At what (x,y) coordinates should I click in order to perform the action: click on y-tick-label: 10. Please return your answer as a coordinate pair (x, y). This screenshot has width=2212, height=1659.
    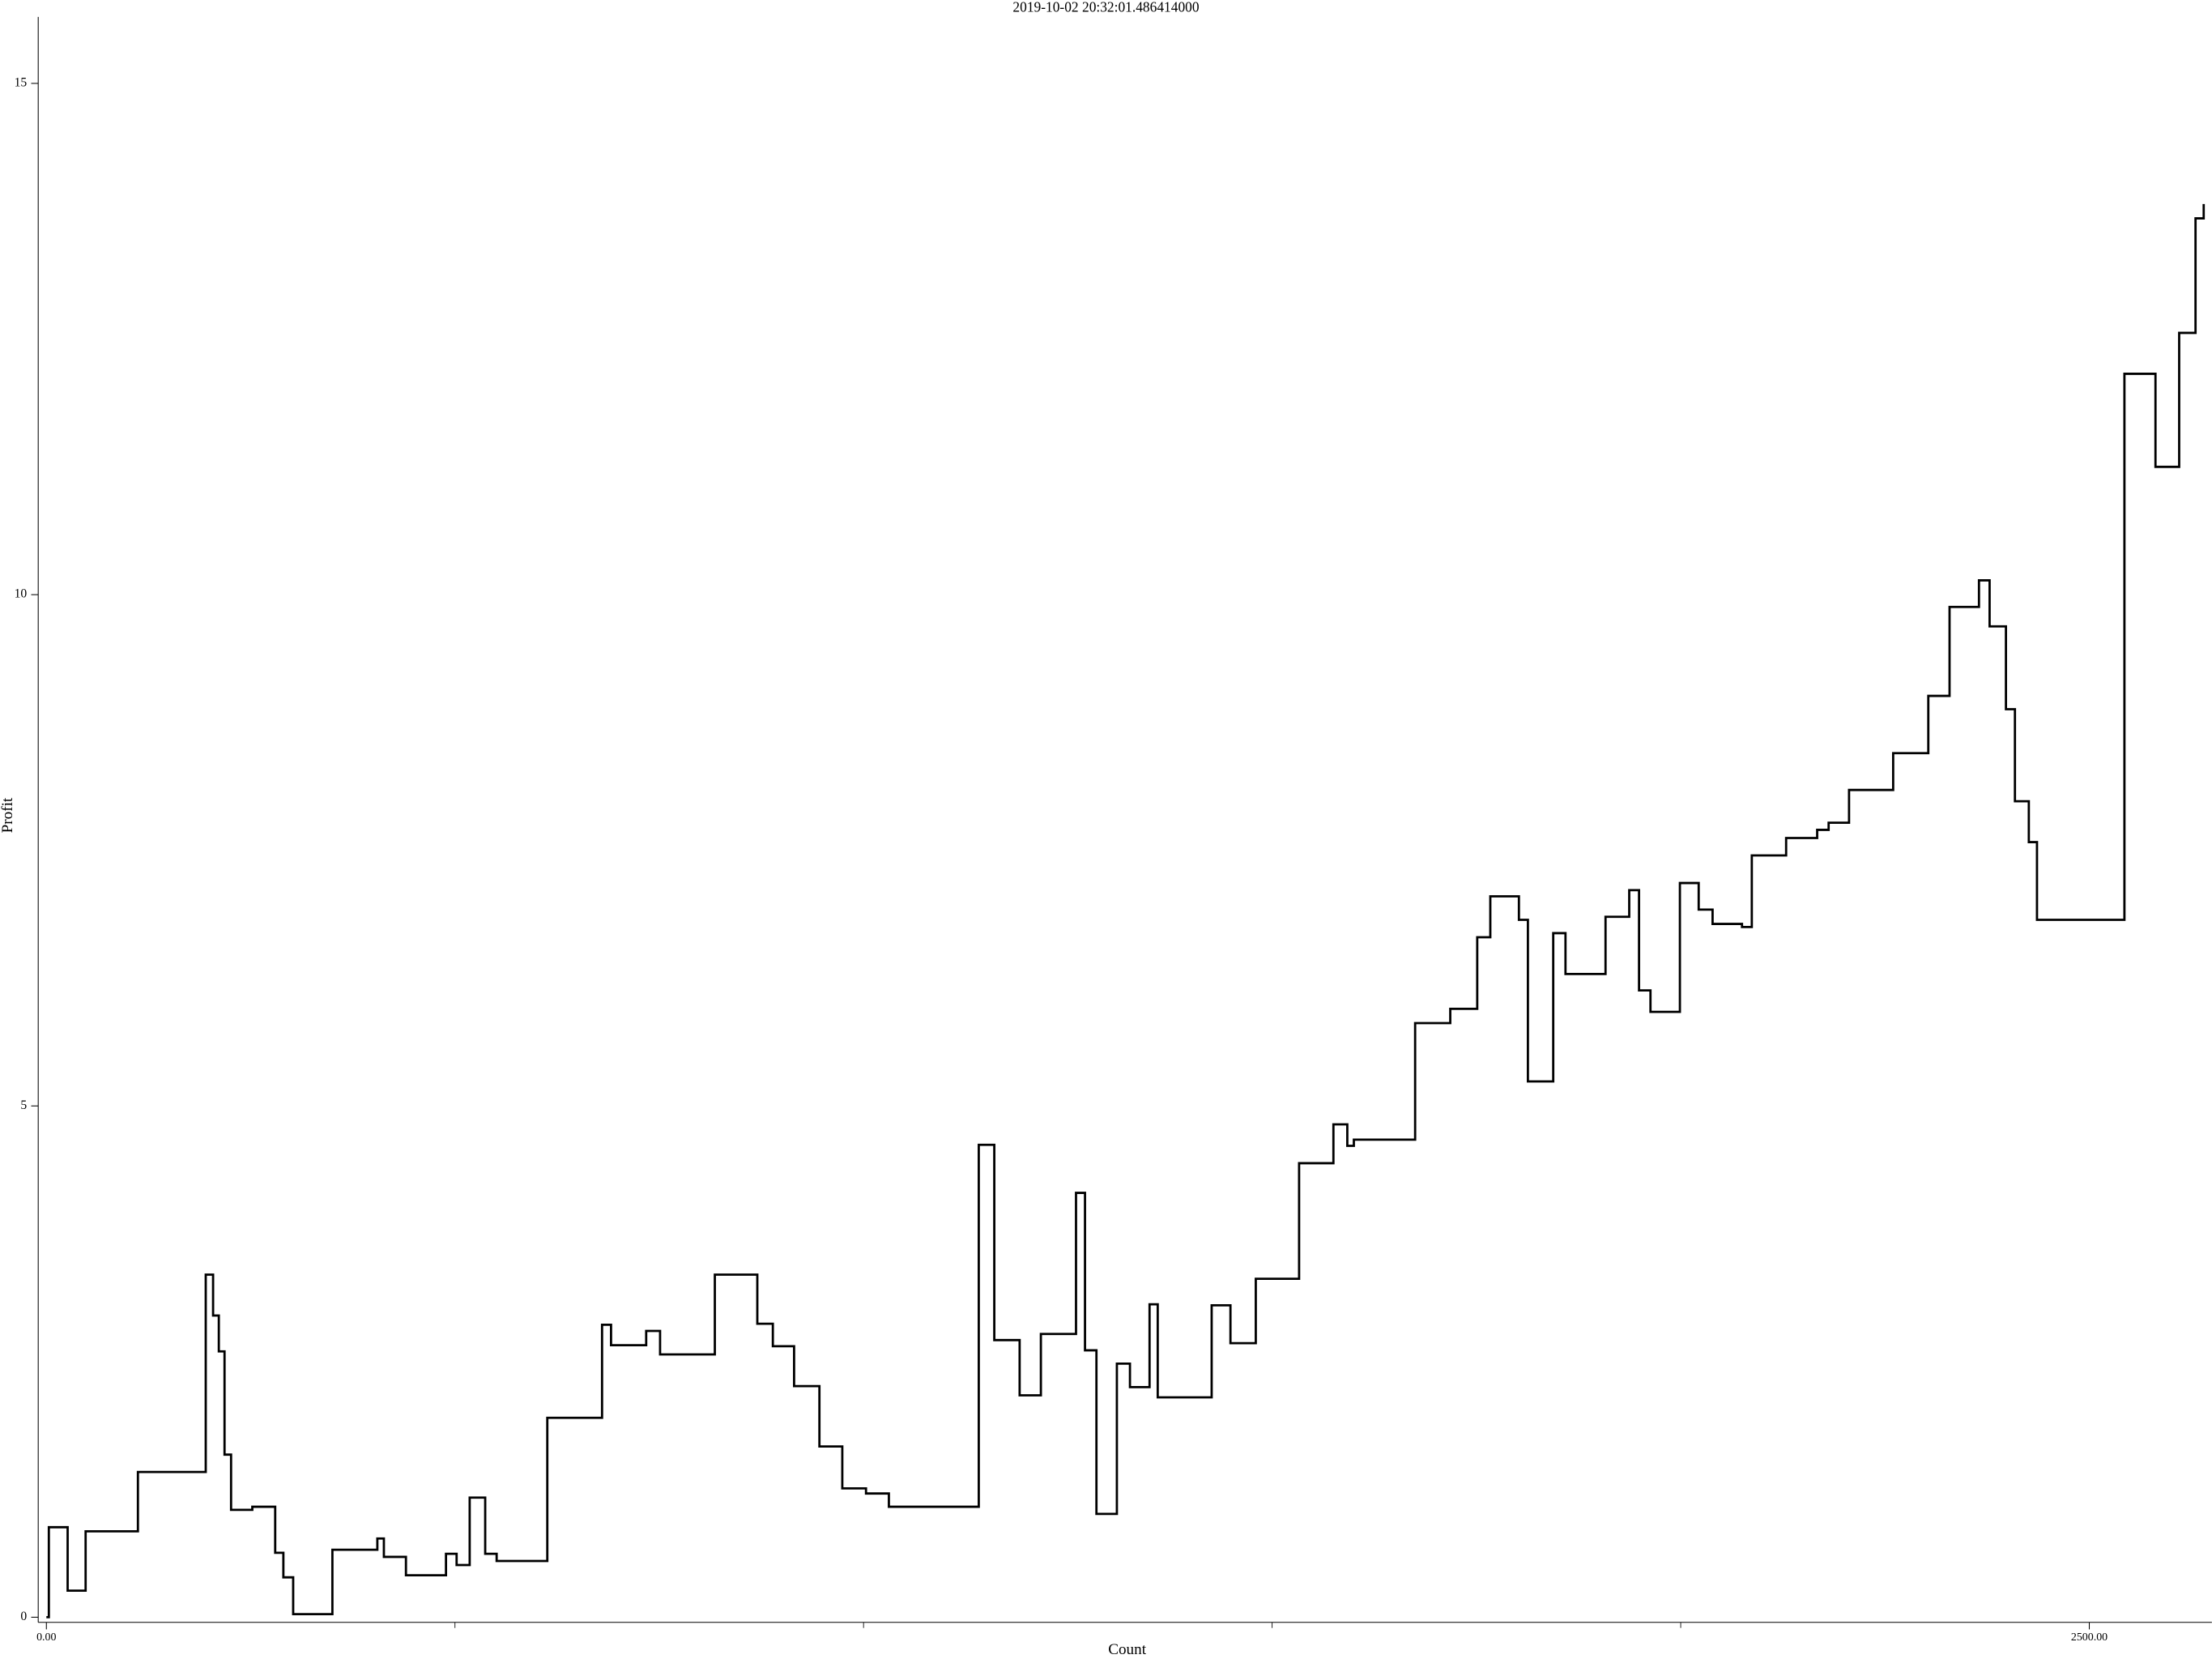
    Looking at the image, I should click on (21, 594).